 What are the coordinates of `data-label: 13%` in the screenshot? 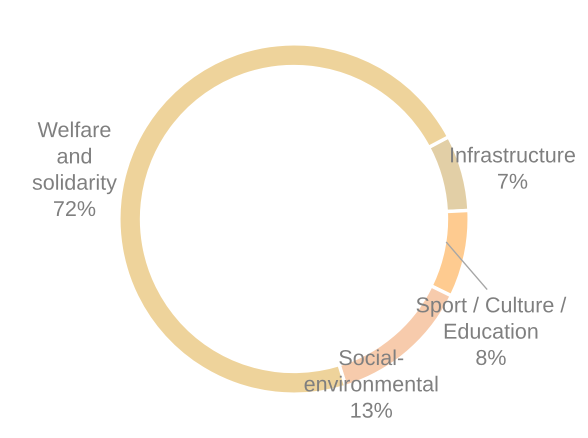 It's located at (371, 410).